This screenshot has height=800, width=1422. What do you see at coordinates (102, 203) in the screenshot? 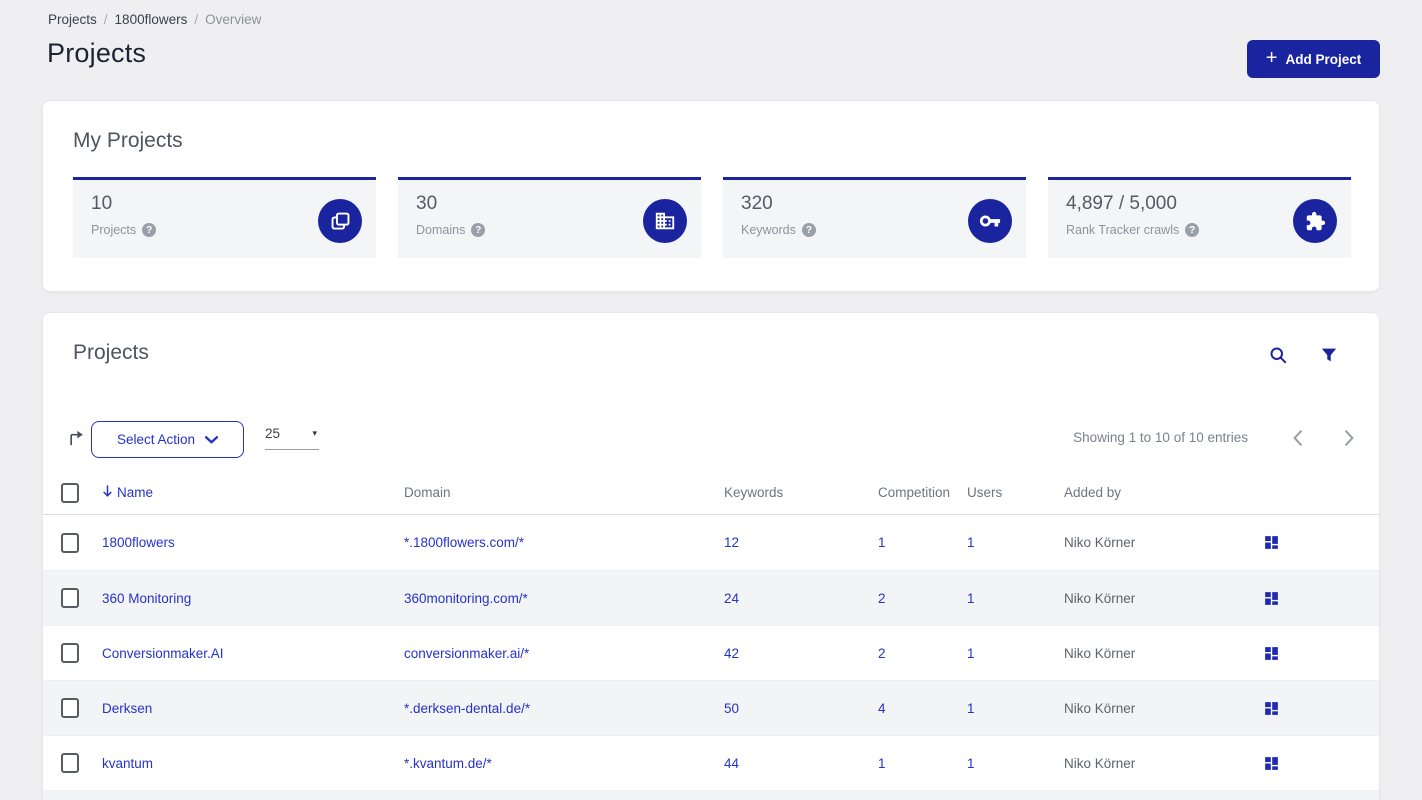
I see `stat-value: 10` at bounding box center [102, 203].